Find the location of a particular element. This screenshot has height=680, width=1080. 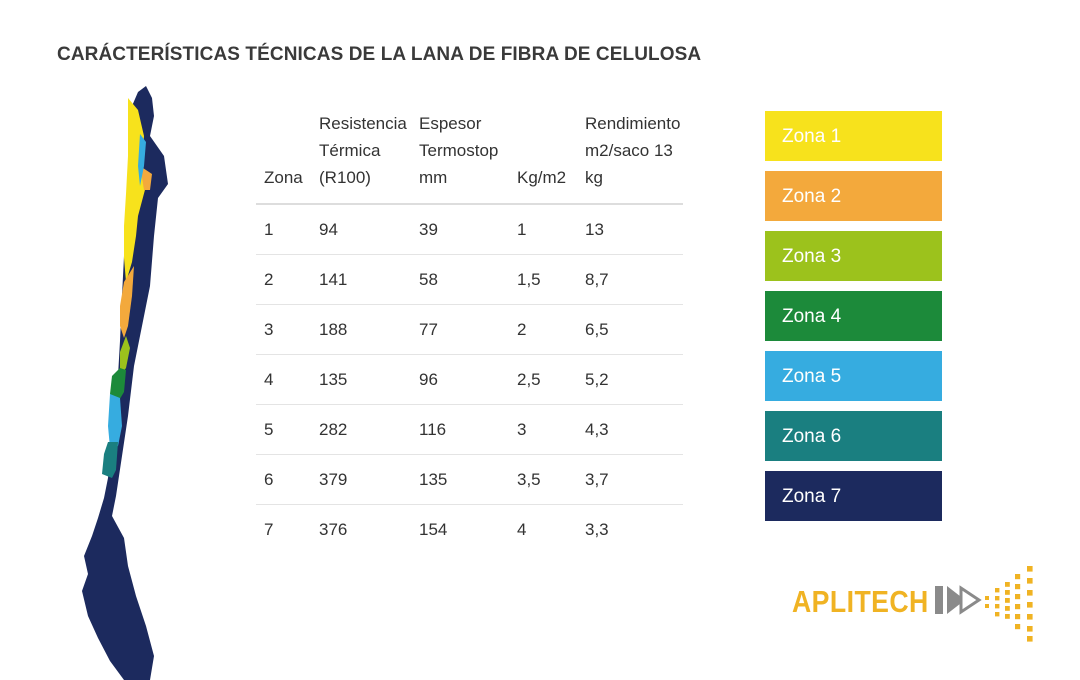

chile-zones-map is located at coordinates (125, 383).